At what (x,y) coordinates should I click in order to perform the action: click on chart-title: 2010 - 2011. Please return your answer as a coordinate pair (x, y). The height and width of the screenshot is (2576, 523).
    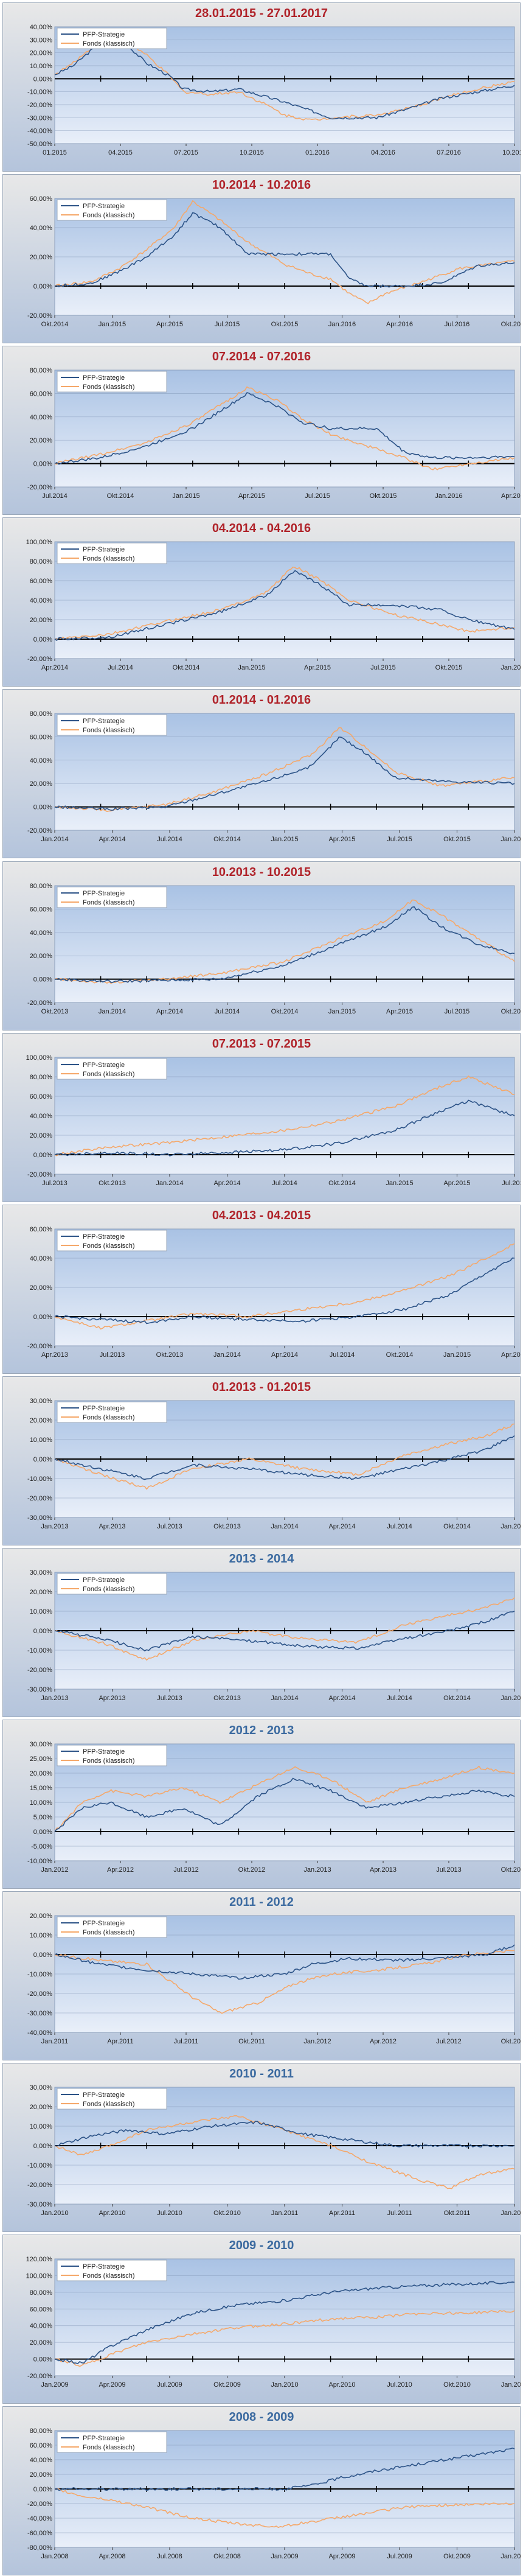
    Looking at the image, I should click on (261, 2074).